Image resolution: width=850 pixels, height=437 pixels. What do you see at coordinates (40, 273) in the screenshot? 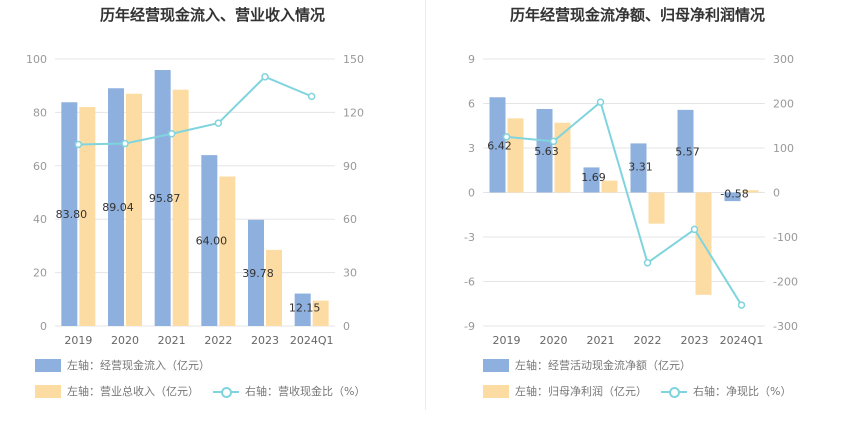
I see `left-axis-tick: 20` at bounding box center [40, 273].